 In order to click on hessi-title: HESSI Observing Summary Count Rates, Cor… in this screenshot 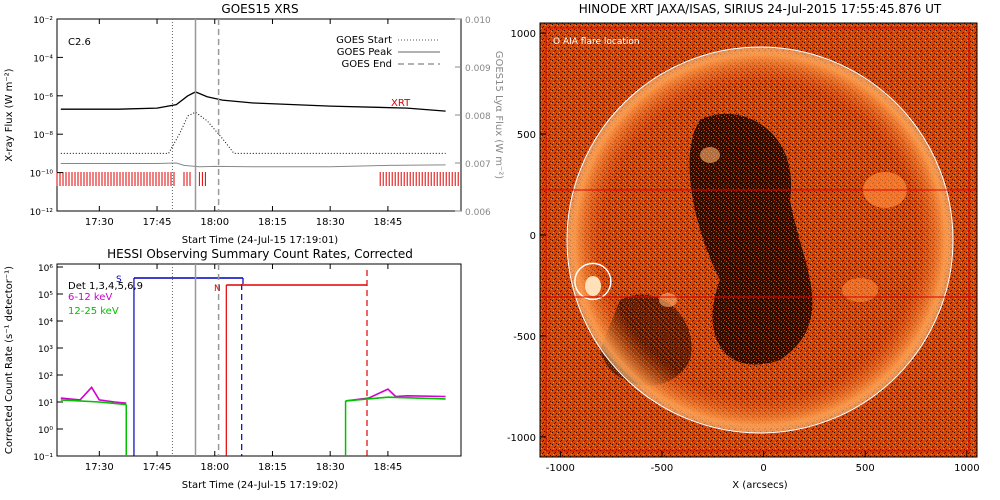, I will do `click(260, 254)`.